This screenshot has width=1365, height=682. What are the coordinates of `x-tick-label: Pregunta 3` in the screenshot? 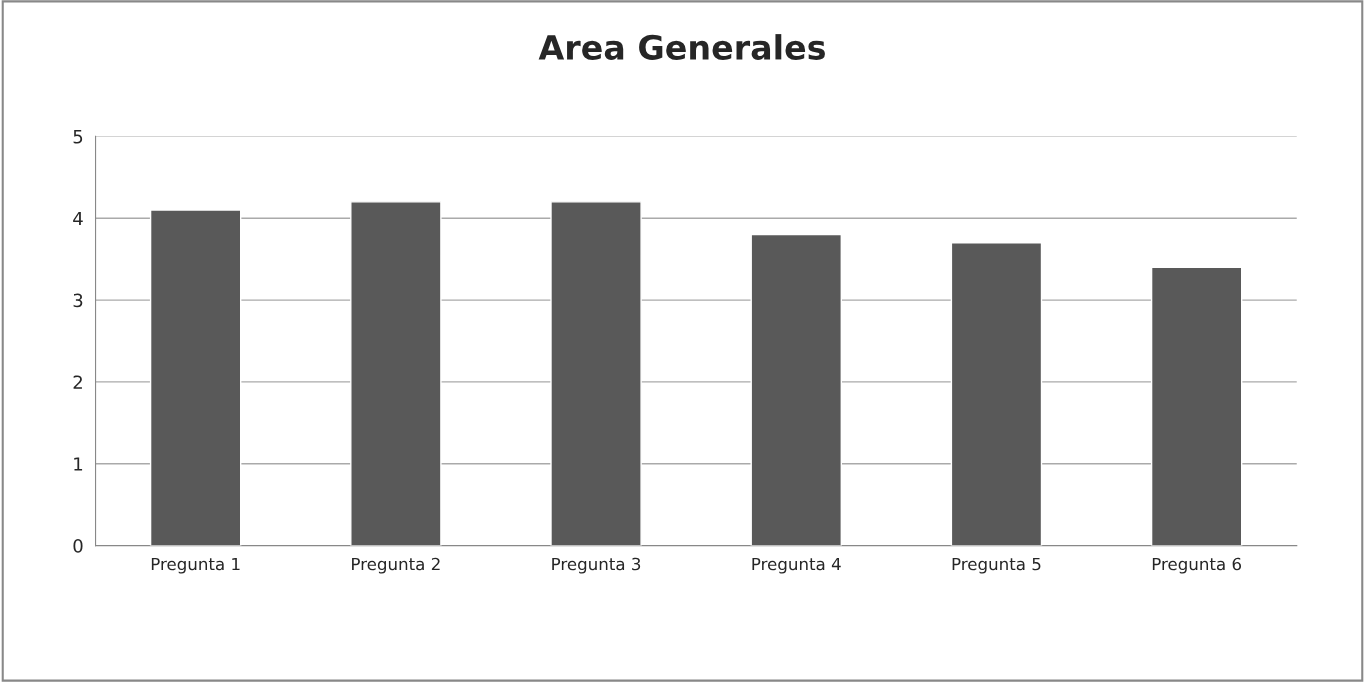 It's located at (596, 565).